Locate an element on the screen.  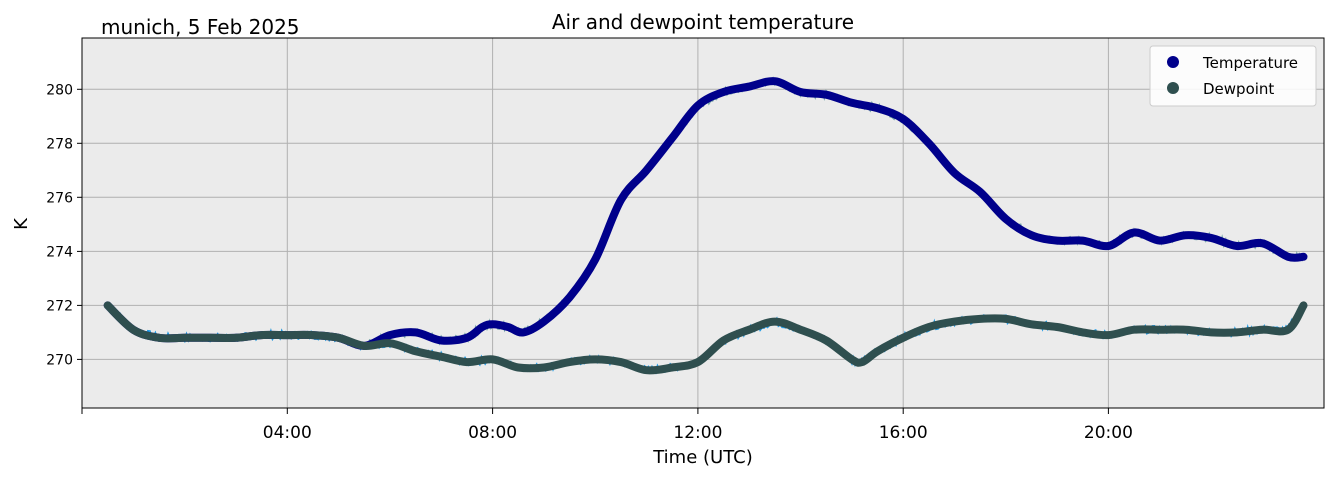
x-tick-label: 16:00 is located at coordinates (903, 433).